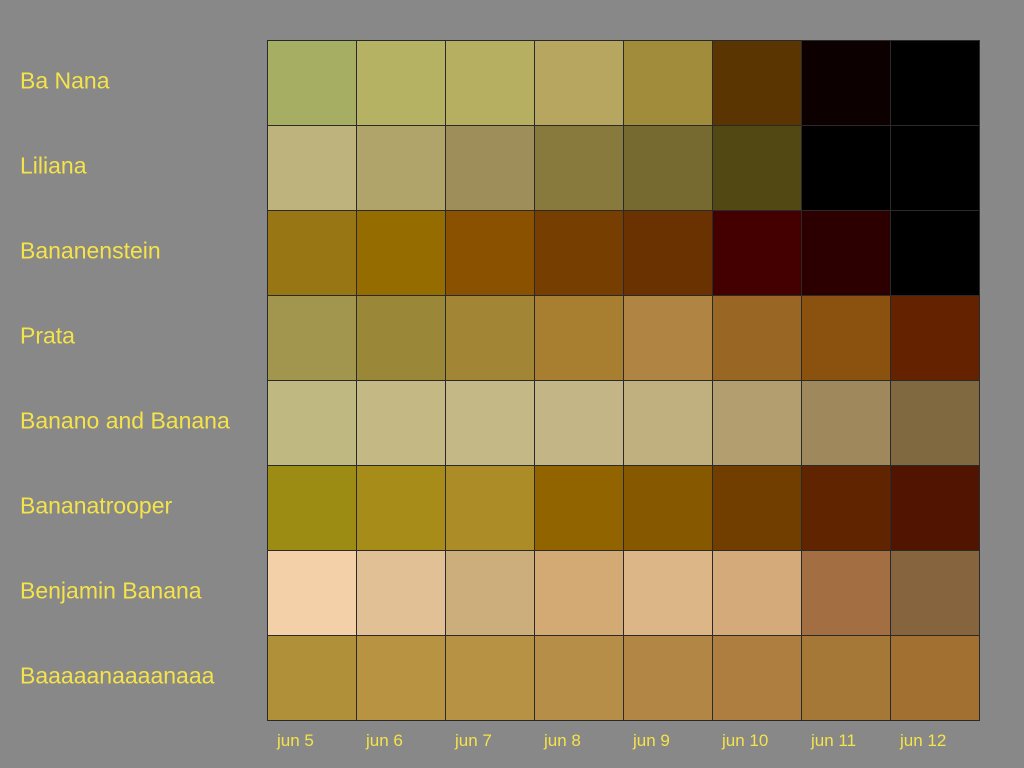 The height and width of the screenshot is (768, 1024). What do you see at coordinates (53, 166) in the screenshot?
I see `row-label: Liliana` at bounding box center [53, 166].